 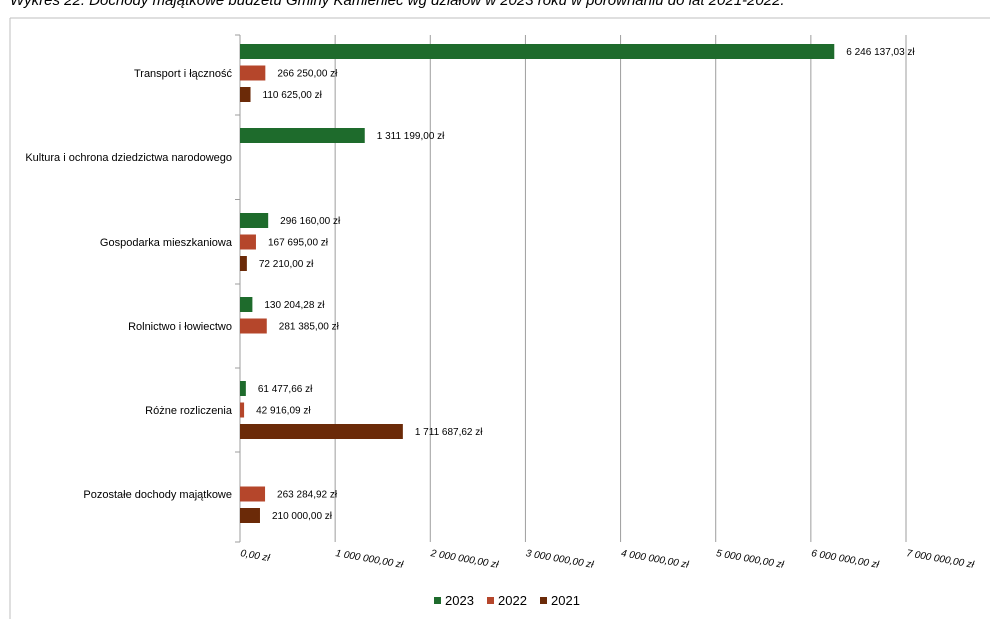 I want to click on data-label: 1 711 687,62 zł, so click(x=449, y=432).